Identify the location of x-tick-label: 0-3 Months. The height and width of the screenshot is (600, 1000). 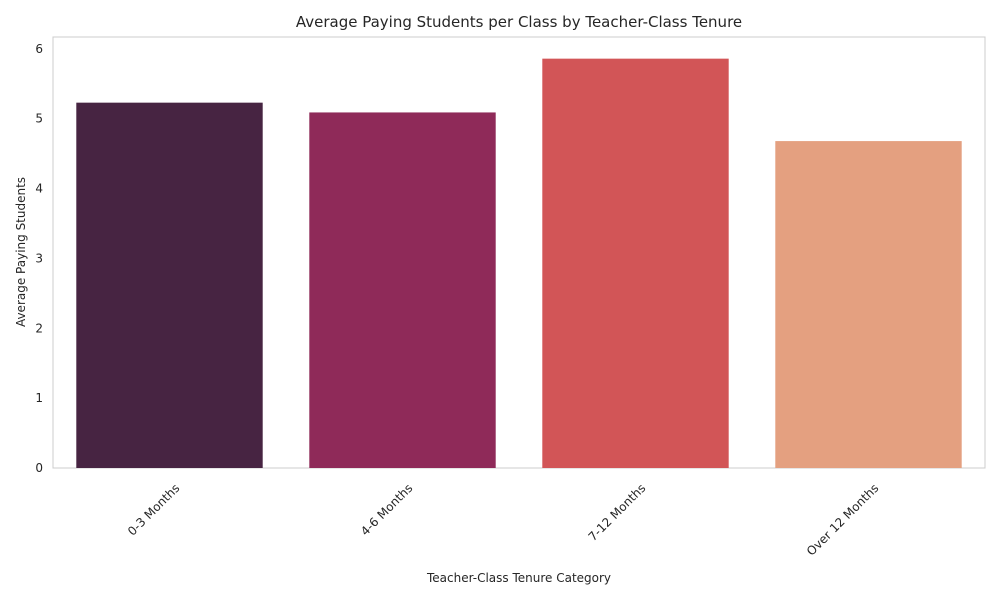
(153, 509).